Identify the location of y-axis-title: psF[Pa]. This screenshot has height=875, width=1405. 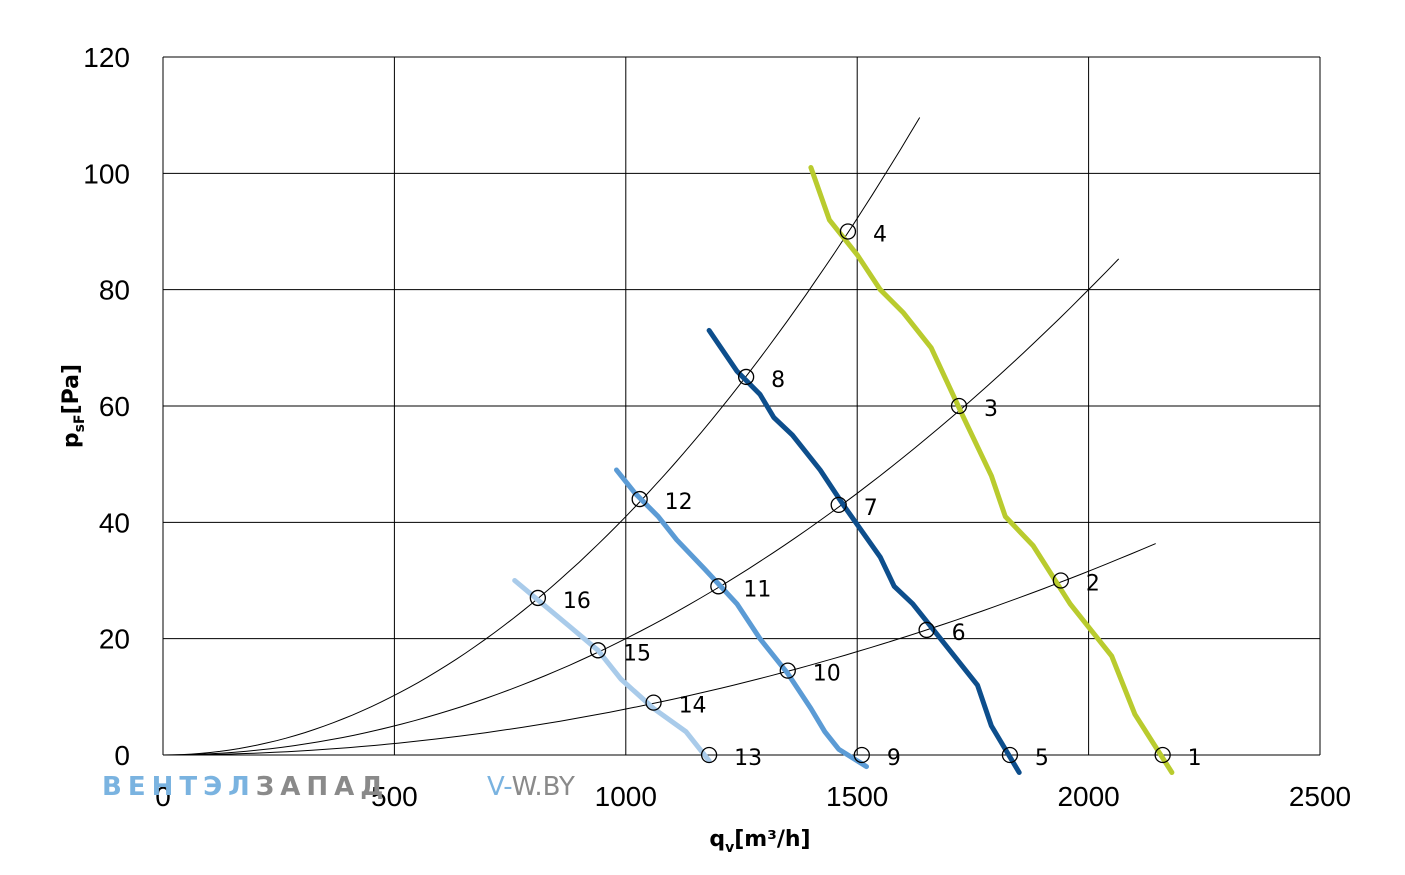
(73, 406).